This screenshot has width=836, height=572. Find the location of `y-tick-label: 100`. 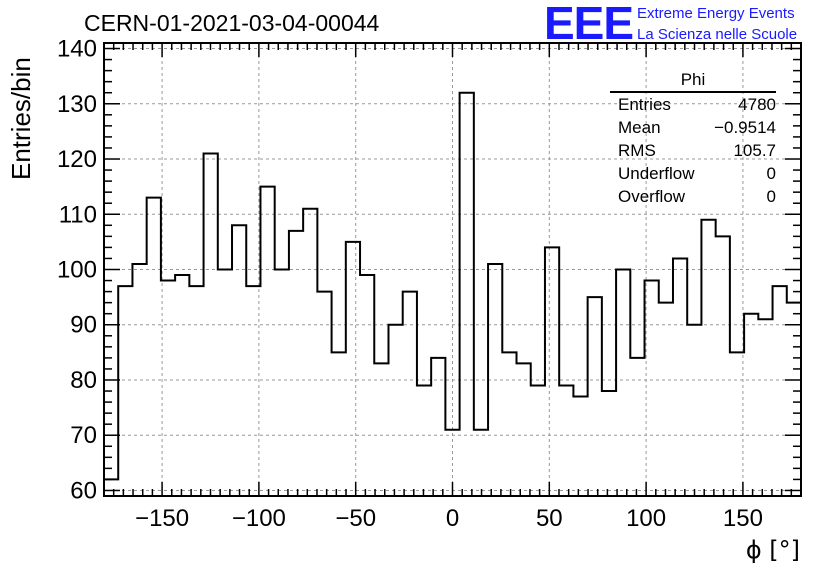

y-tick-label: 100 is located at coordinates (77, 270).